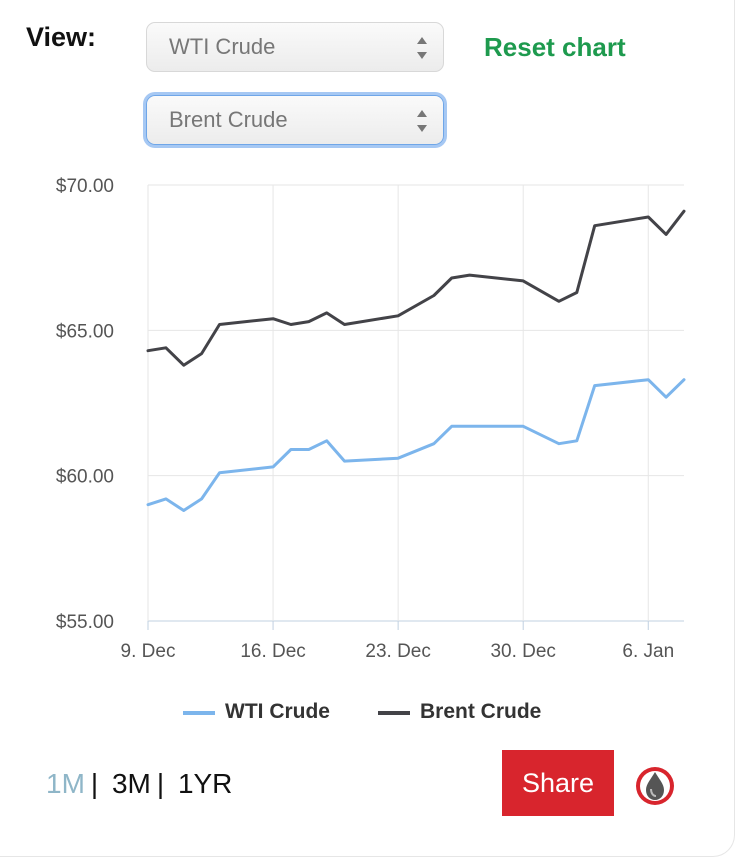 This screenshot has height=857, width=740. Describe the element at coordinates (205, 783) in the screenshot. I see `range-1yr: 1YR` at that location.